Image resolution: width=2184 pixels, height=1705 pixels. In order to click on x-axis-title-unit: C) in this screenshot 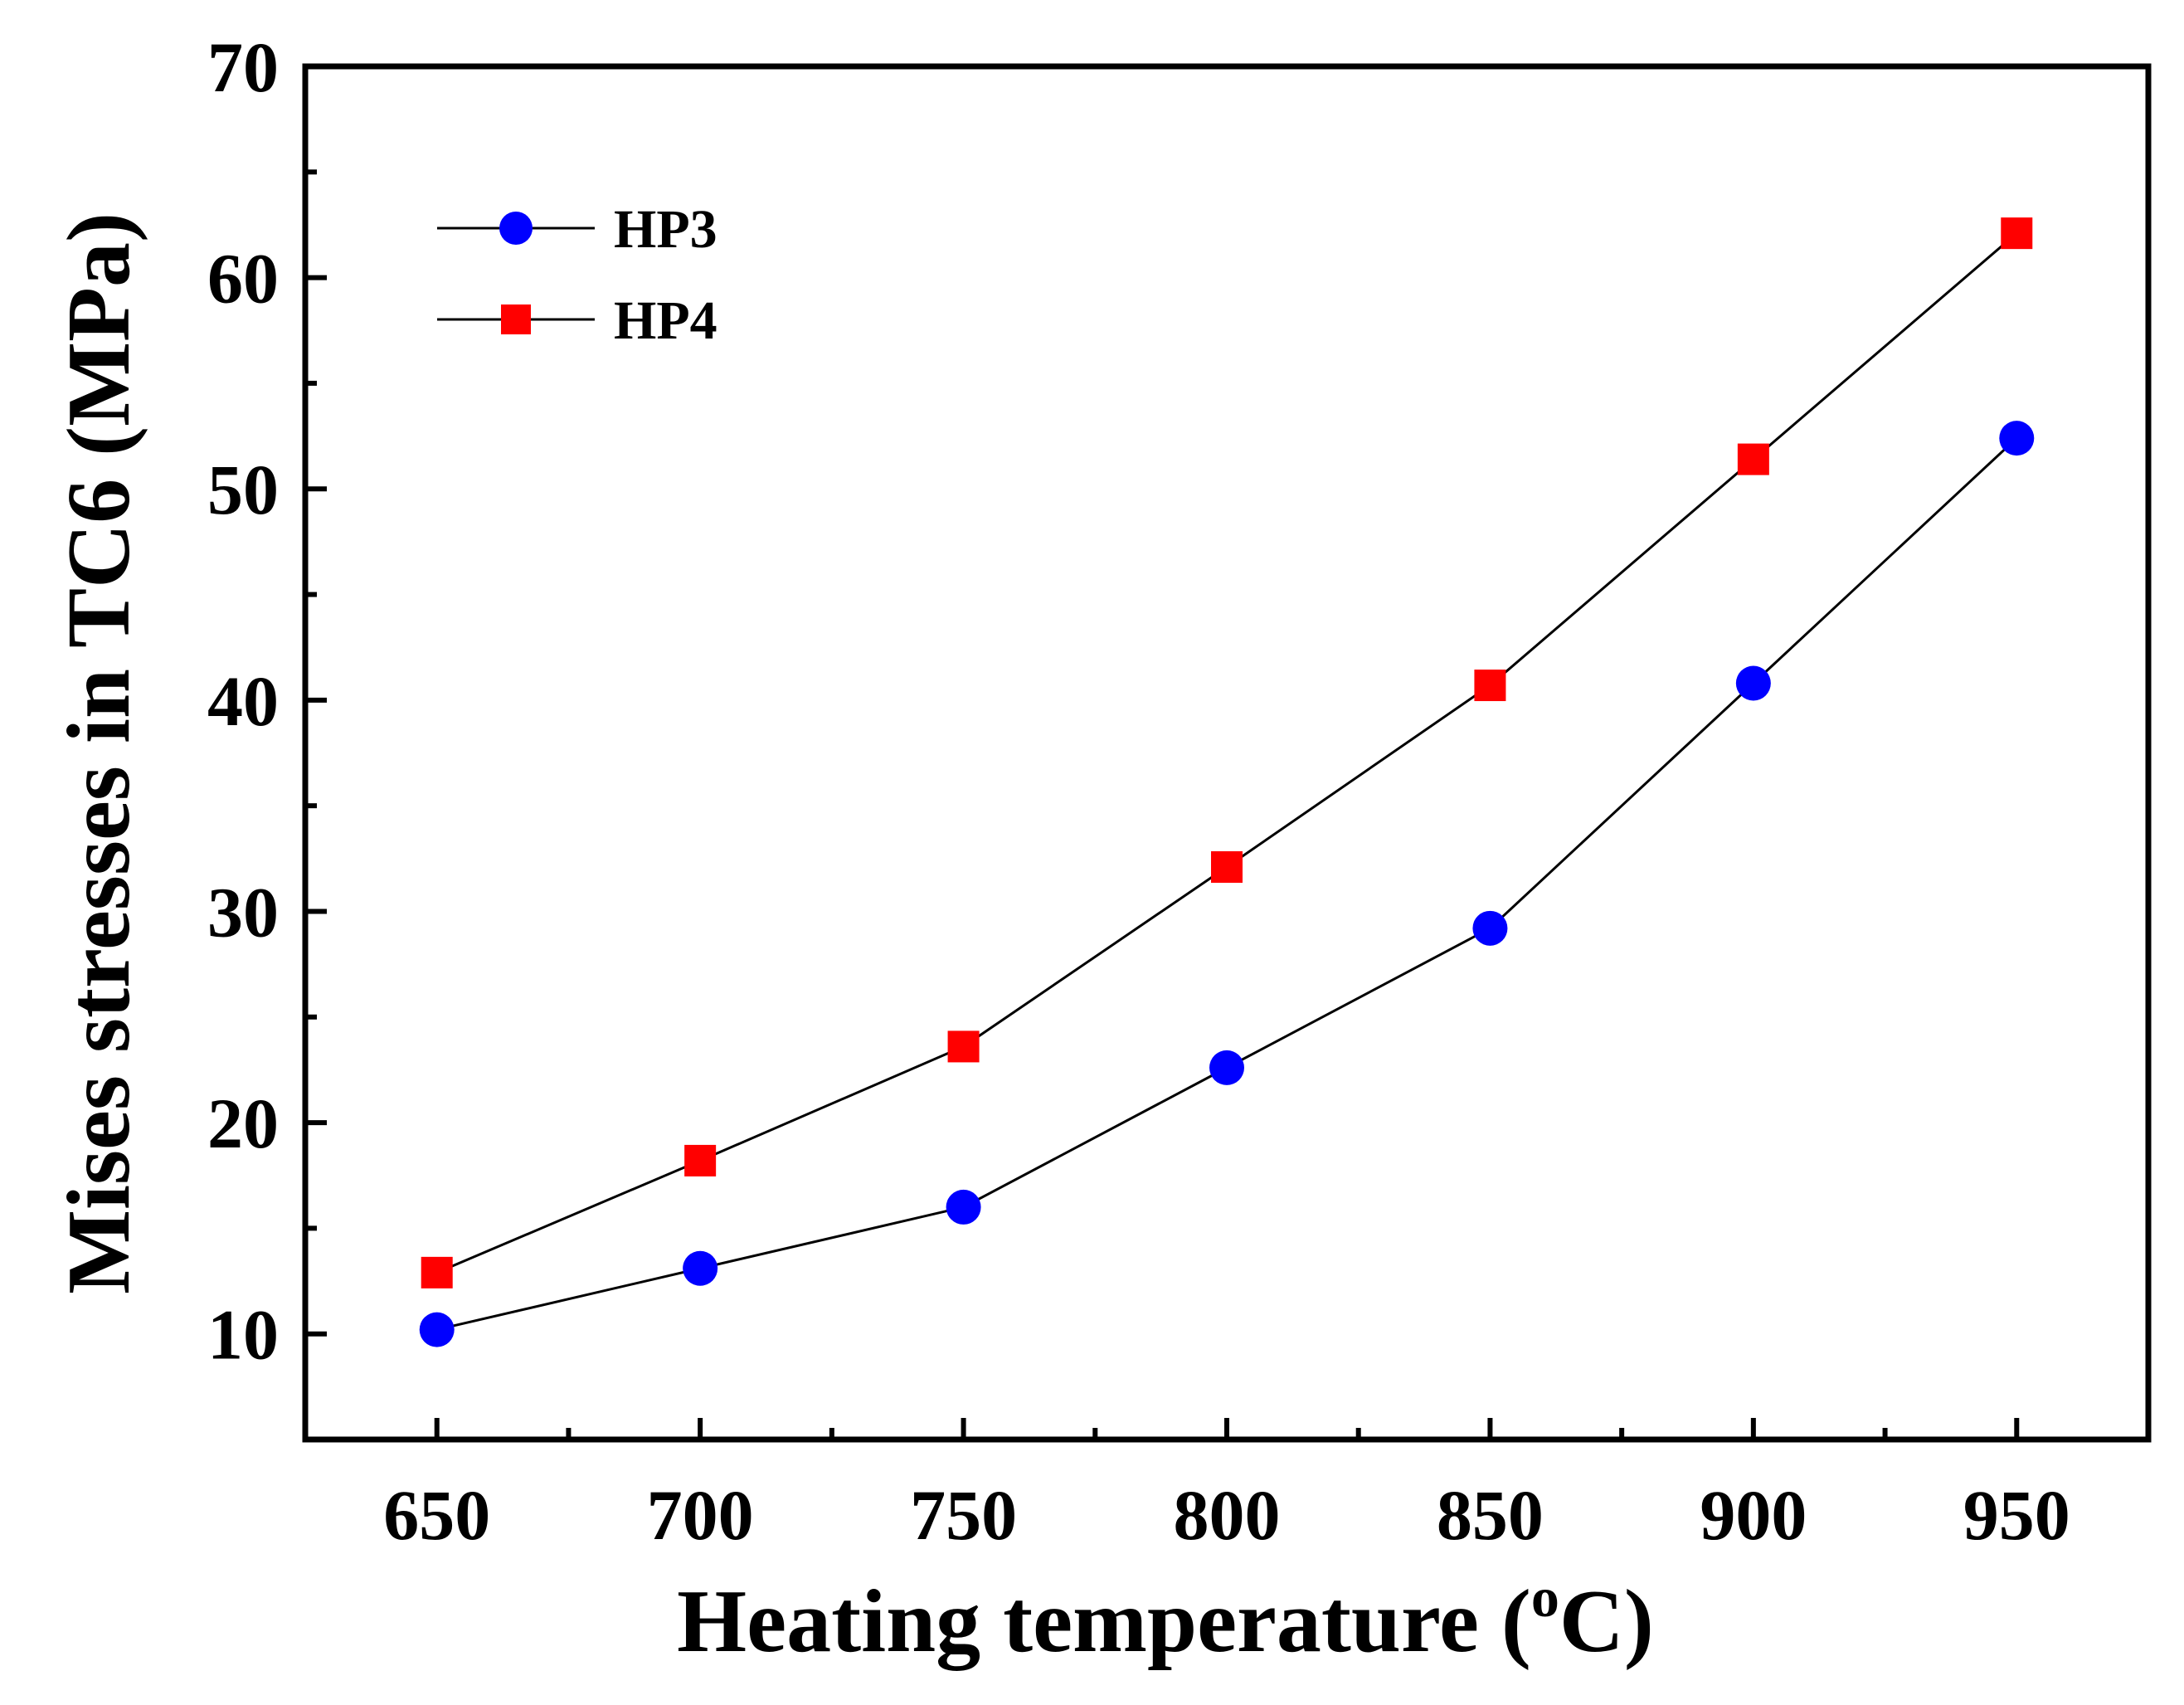, I will do `click(1606, 1621)`.